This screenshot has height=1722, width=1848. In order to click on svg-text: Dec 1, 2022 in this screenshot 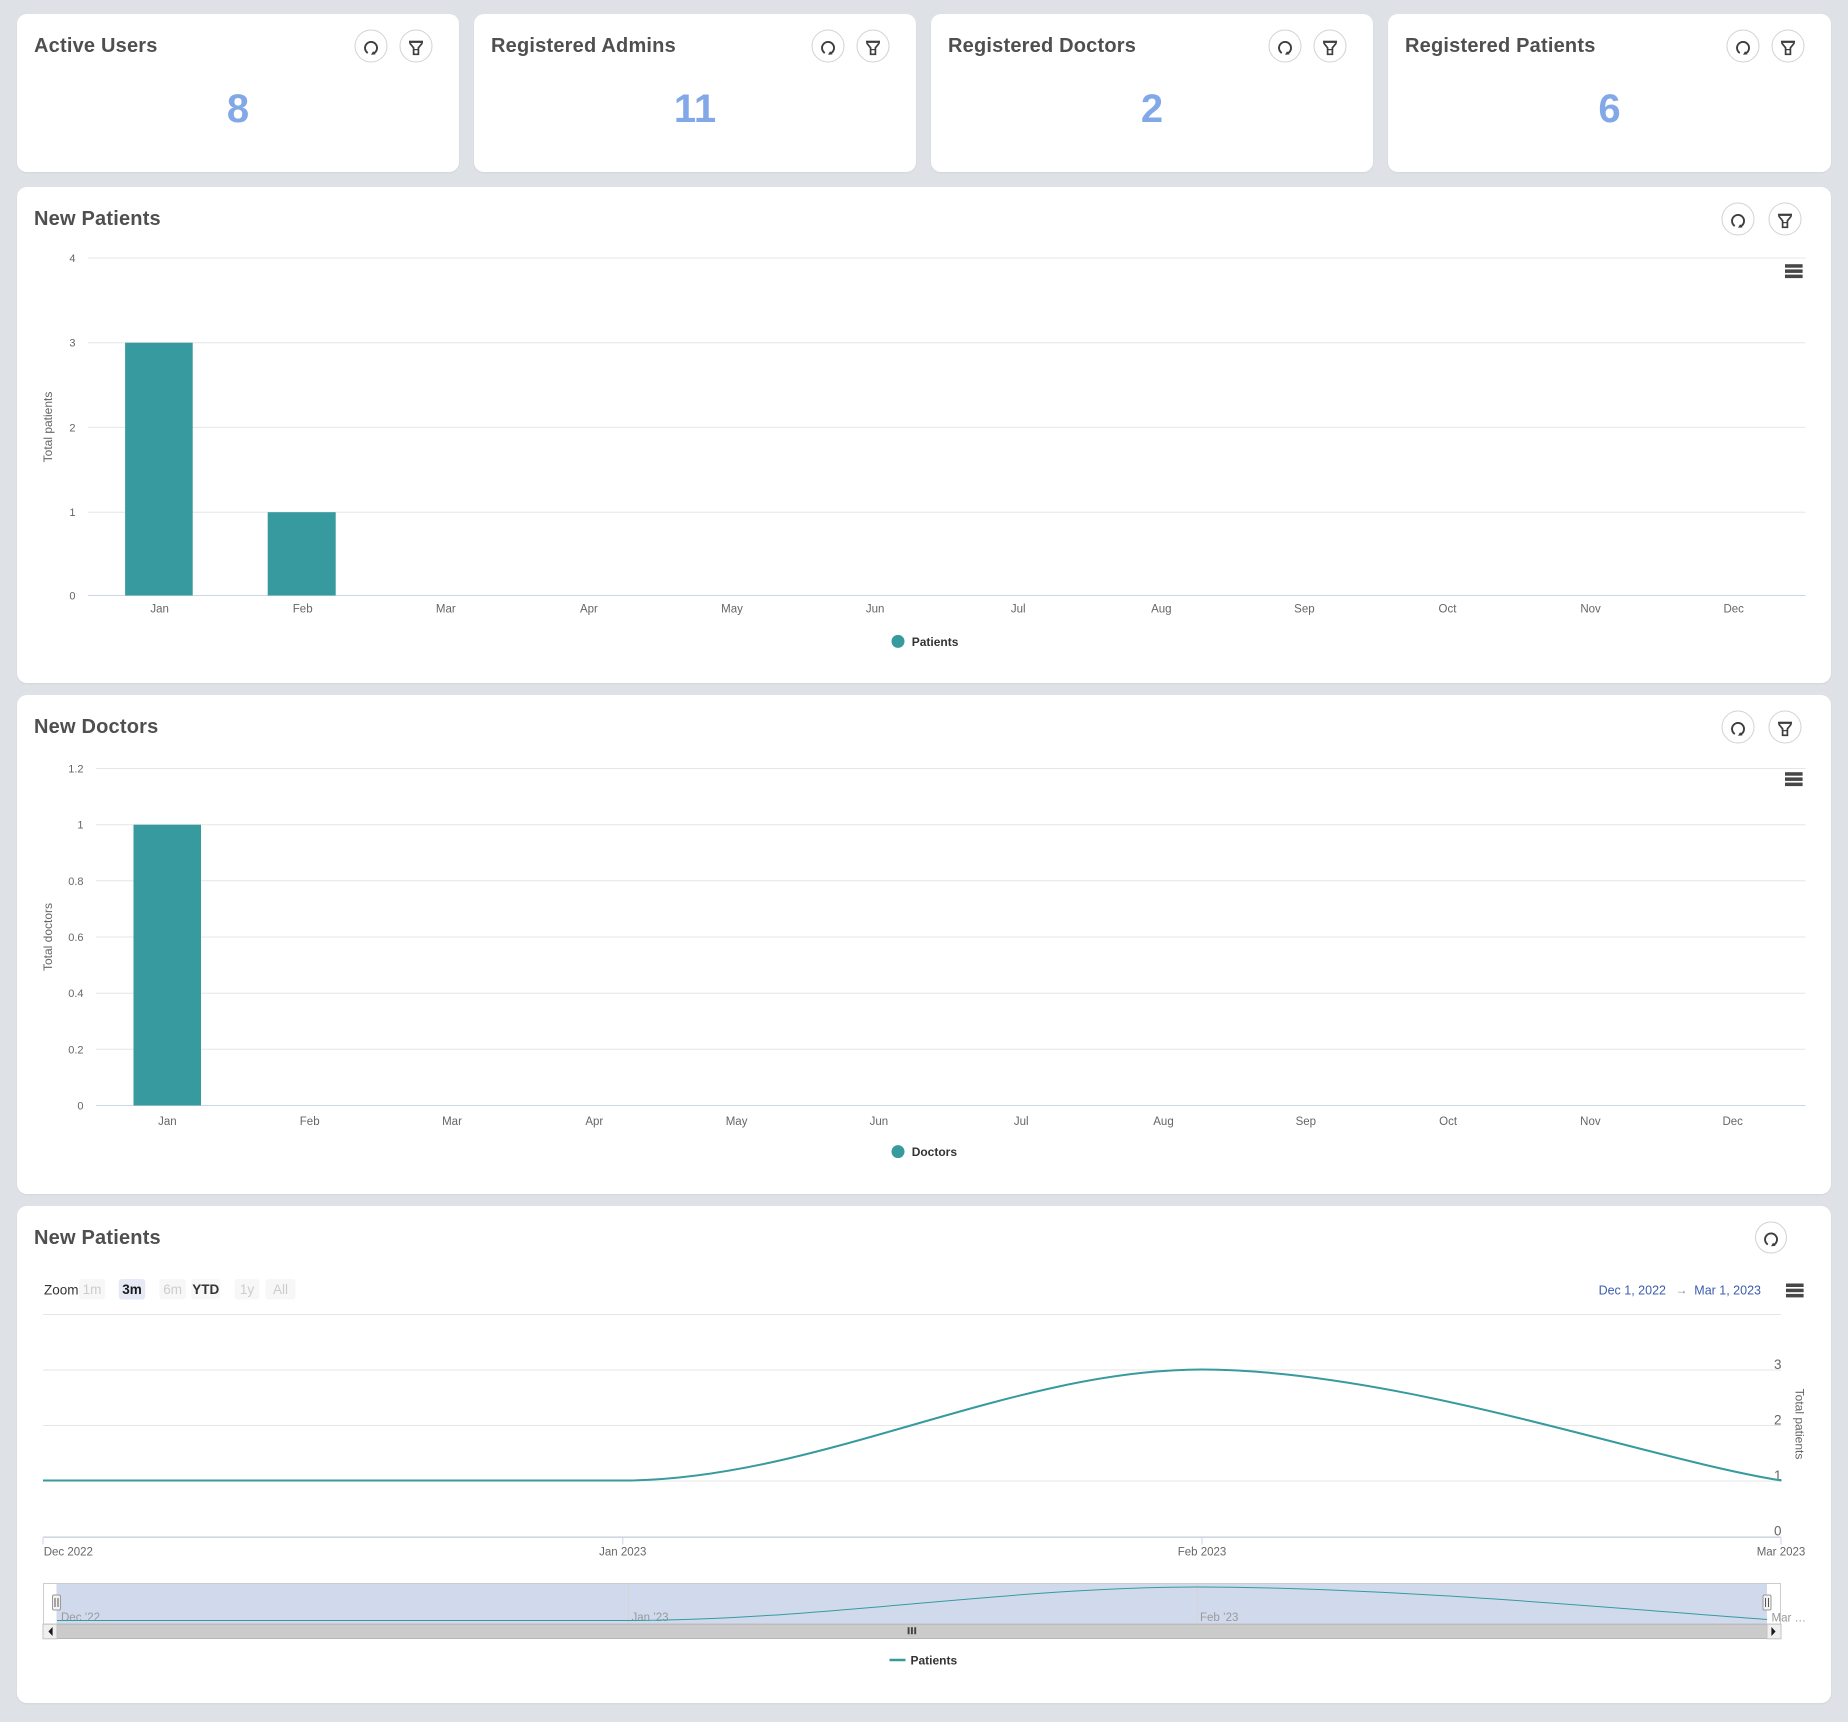, I will do `click(1632, 1291)`.